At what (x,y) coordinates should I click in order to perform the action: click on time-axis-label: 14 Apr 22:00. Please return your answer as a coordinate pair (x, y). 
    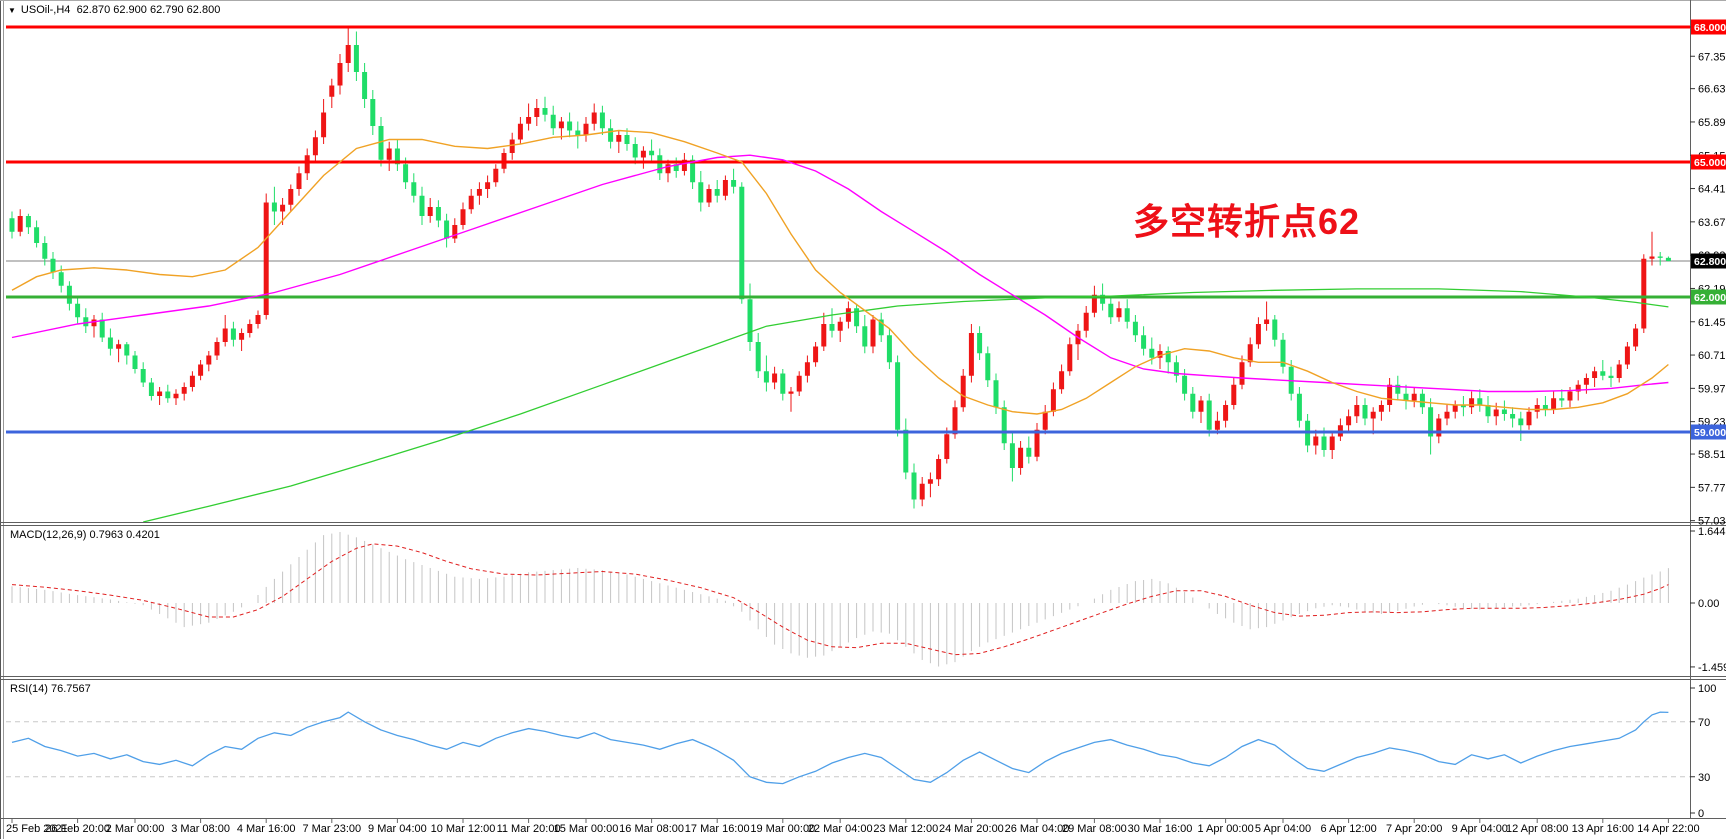
    Looking at the image, I should click on (1668, 829).